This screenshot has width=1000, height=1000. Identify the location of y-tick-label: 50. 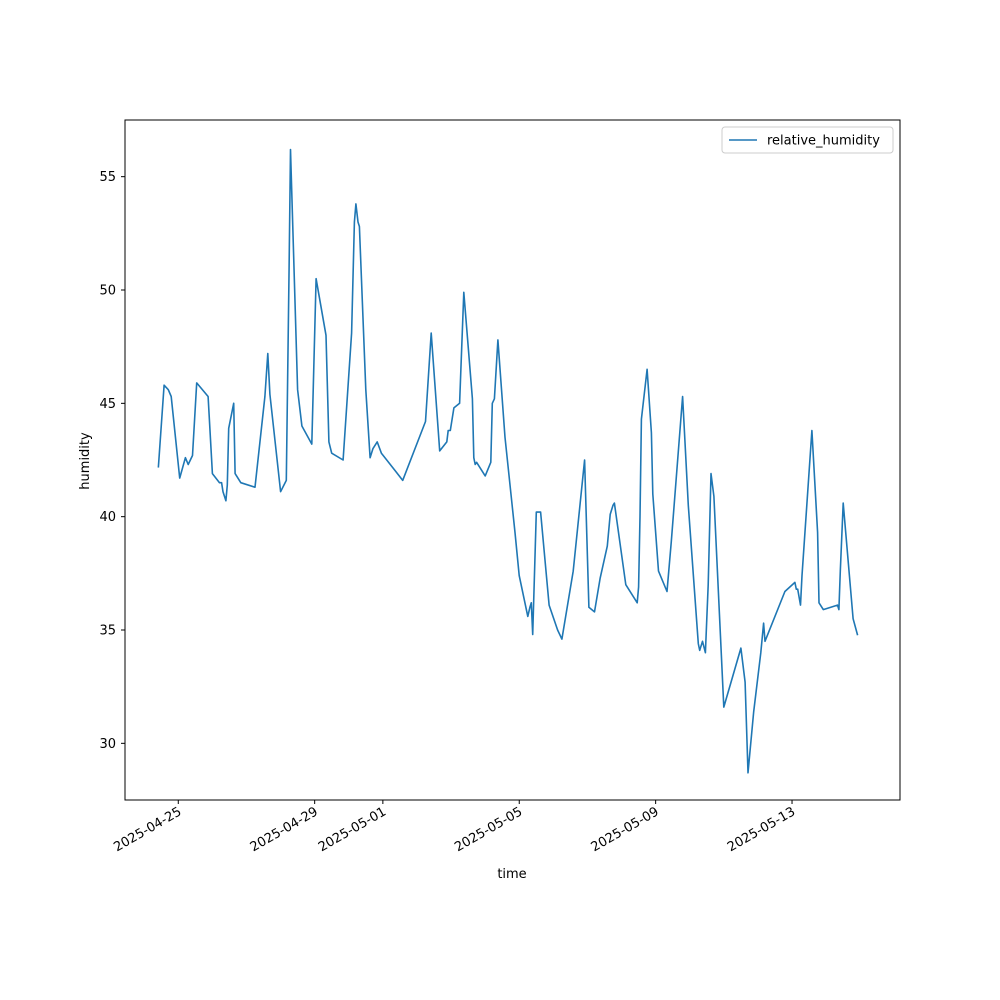
(107, 291).